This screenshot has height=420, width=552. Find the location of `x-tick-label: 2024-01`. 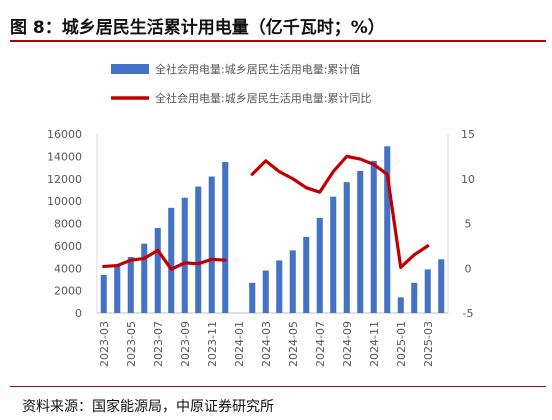

x-tick-label: 2024-01 is located at coordinates (239, 344).